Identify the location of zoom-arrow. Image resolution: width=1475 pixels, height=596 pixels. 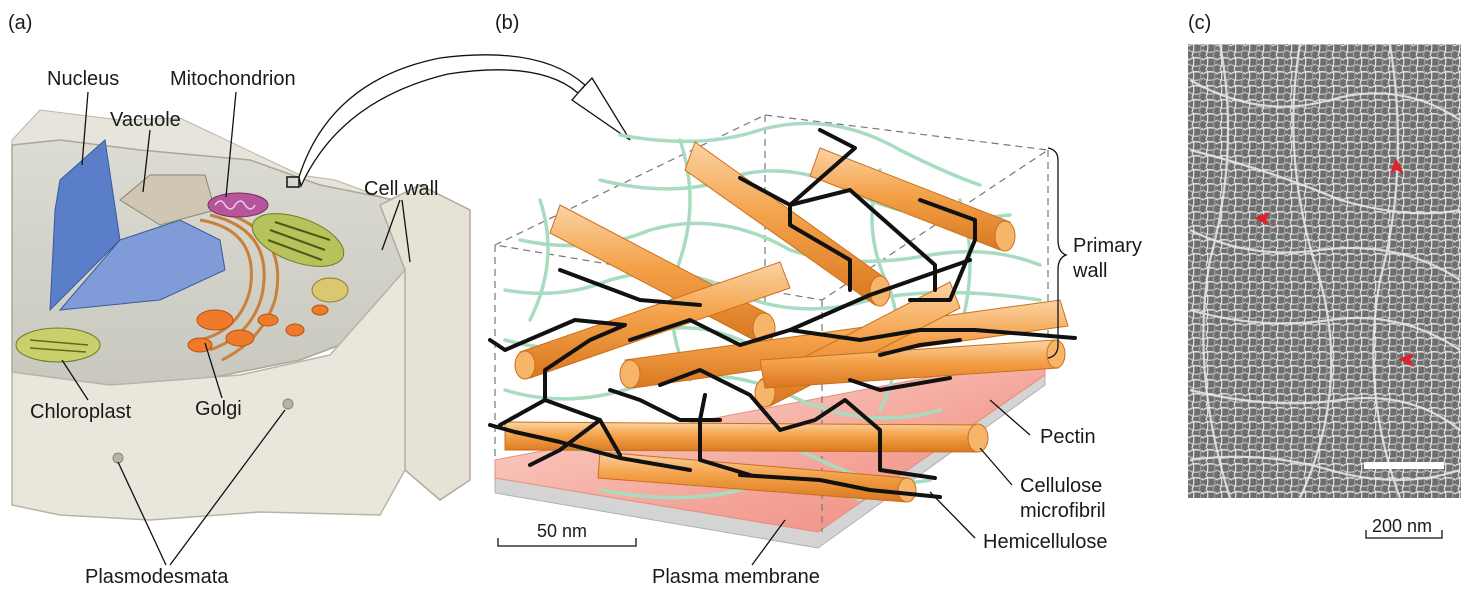
(464, 121).